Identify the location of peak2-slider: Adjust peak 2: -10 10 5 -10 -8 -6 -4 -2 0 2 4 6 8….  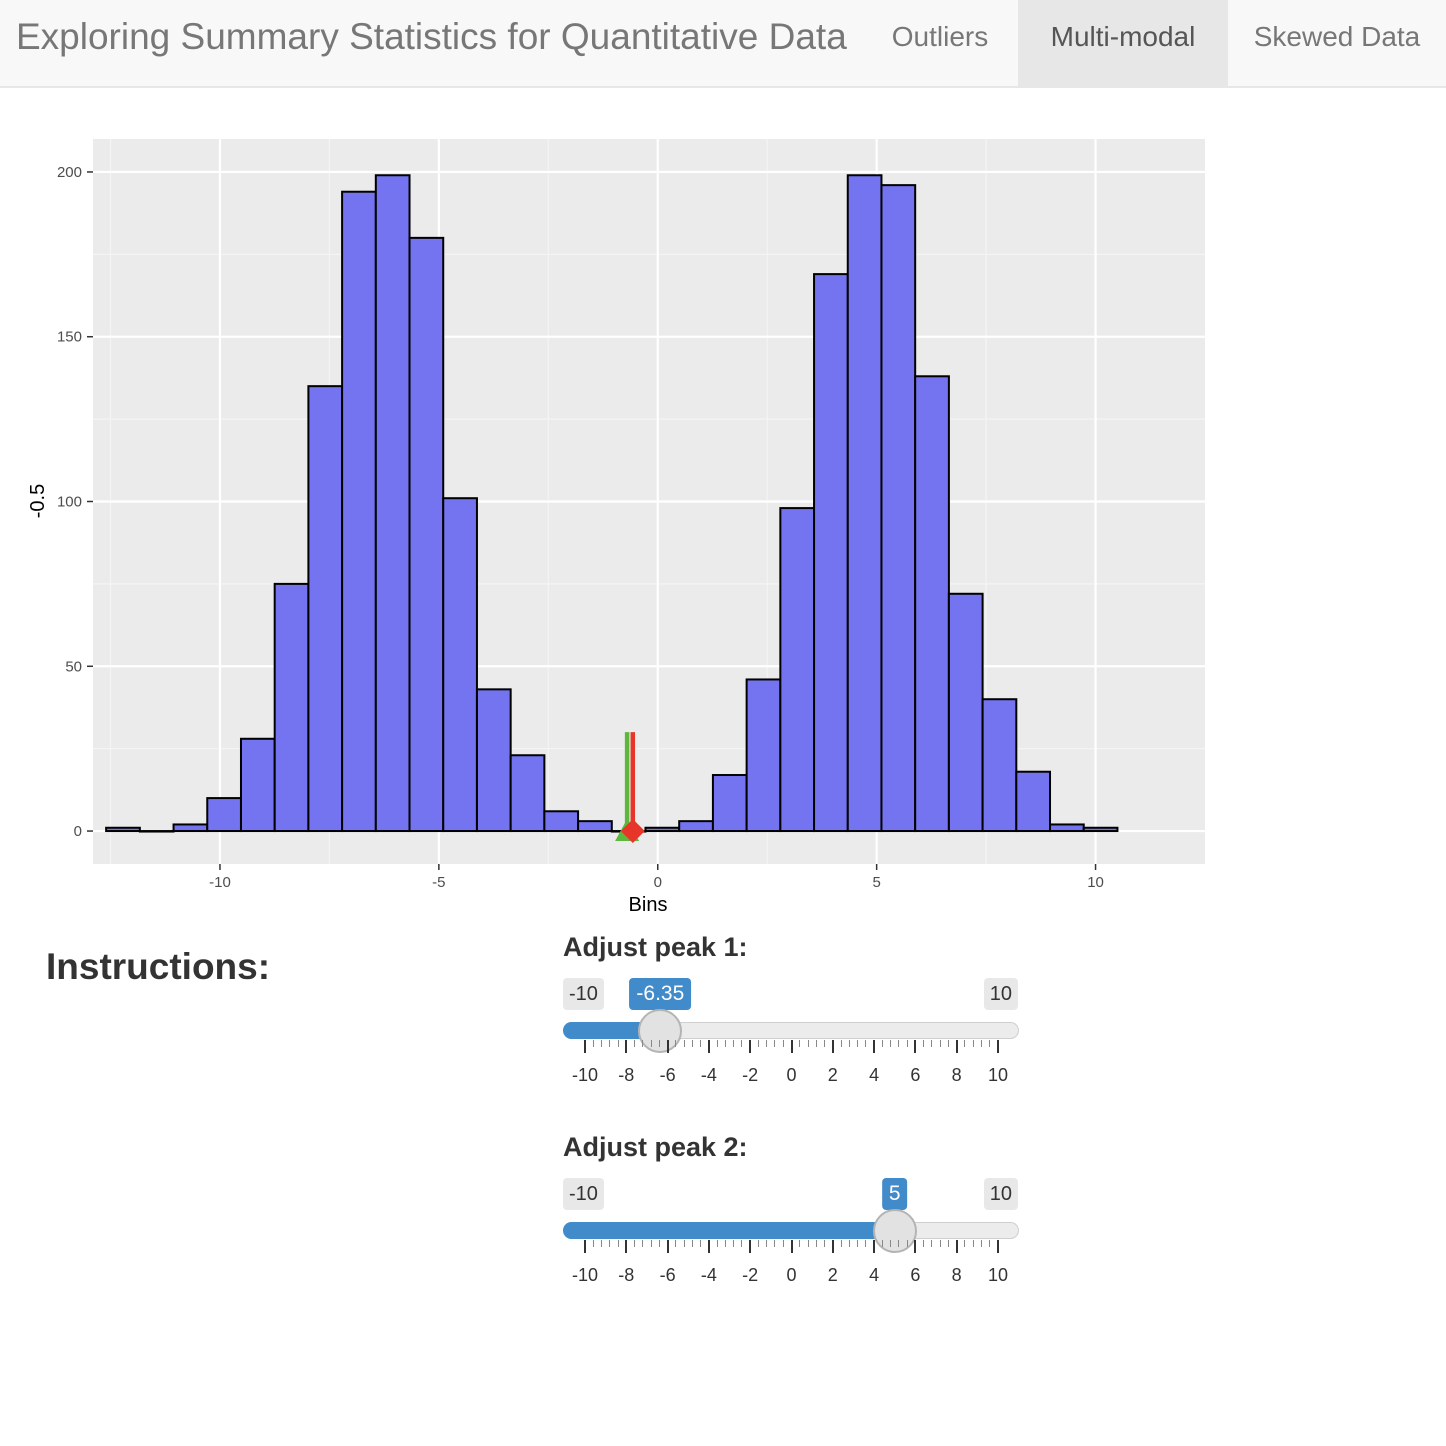
(793, 1217).